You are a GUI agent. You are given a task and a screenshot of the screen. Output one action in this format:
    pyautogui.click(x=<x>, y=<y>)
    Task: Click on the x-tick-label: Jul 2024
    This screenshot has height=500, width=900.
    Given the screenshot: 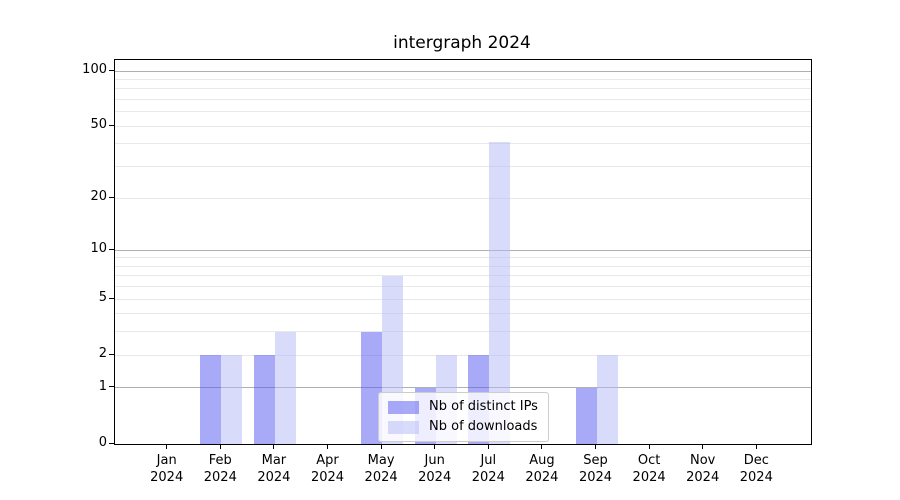 What is the action you would take?
    pyautogui.click(x=488, y=469)
    